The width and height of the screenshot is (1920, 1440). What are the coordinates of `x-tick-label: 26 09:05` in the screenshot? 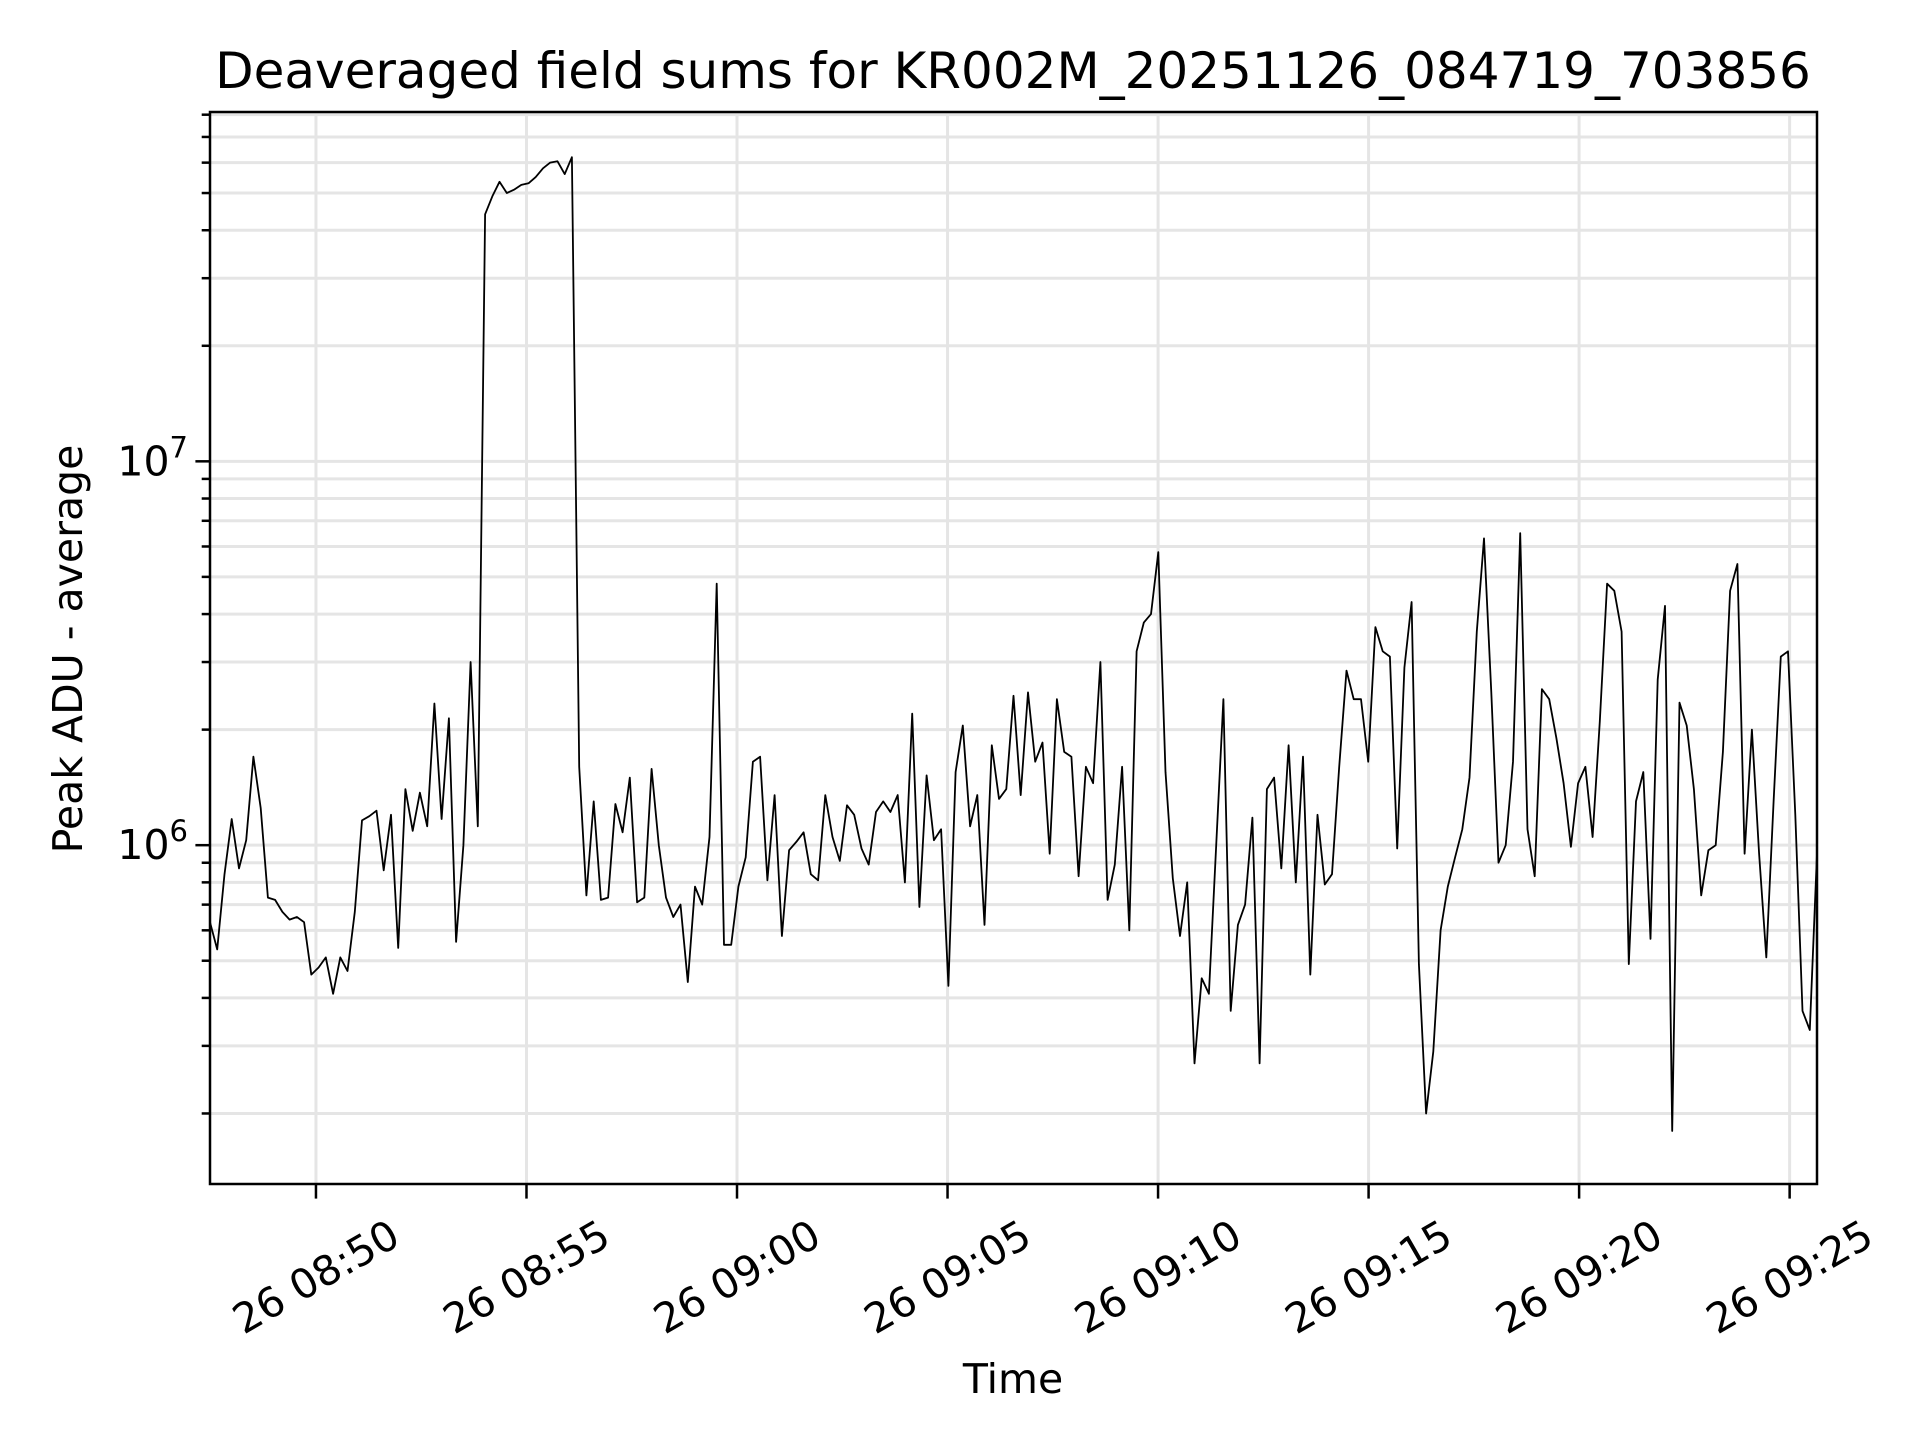 It's located at (947, 1276).